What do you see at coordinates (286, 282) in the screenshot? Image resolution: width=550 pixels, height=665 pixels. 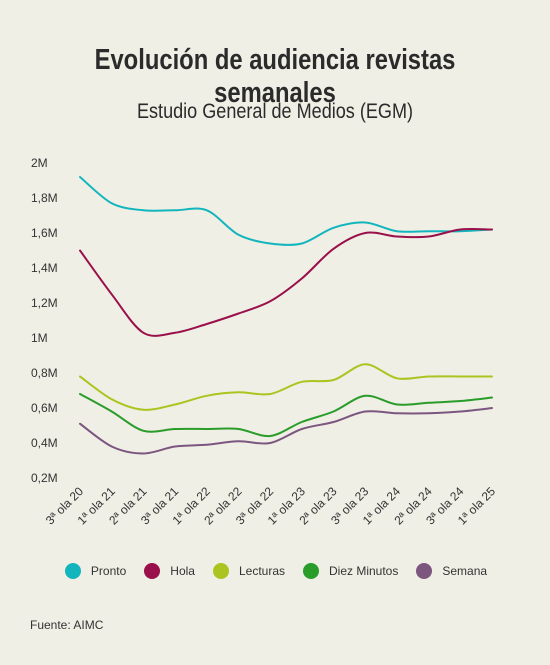 I see `series-line-hola` at bounding box center [286, 282].